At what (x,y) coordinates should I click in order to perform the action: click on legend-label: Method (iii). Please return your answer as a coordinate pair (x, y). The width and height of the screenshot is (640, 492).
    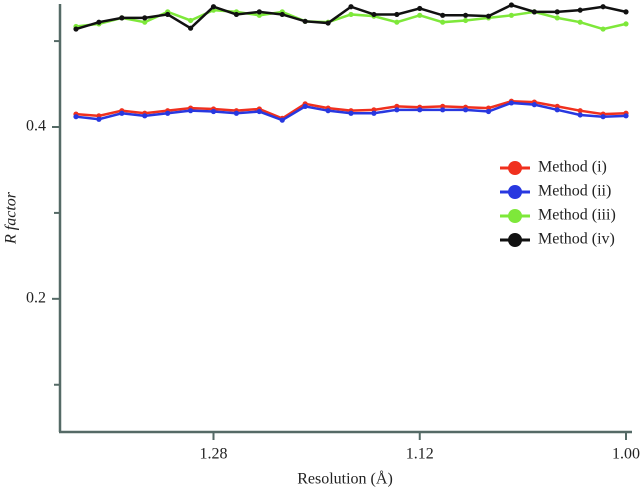
    Looking at the image, I should click on (577, 215).